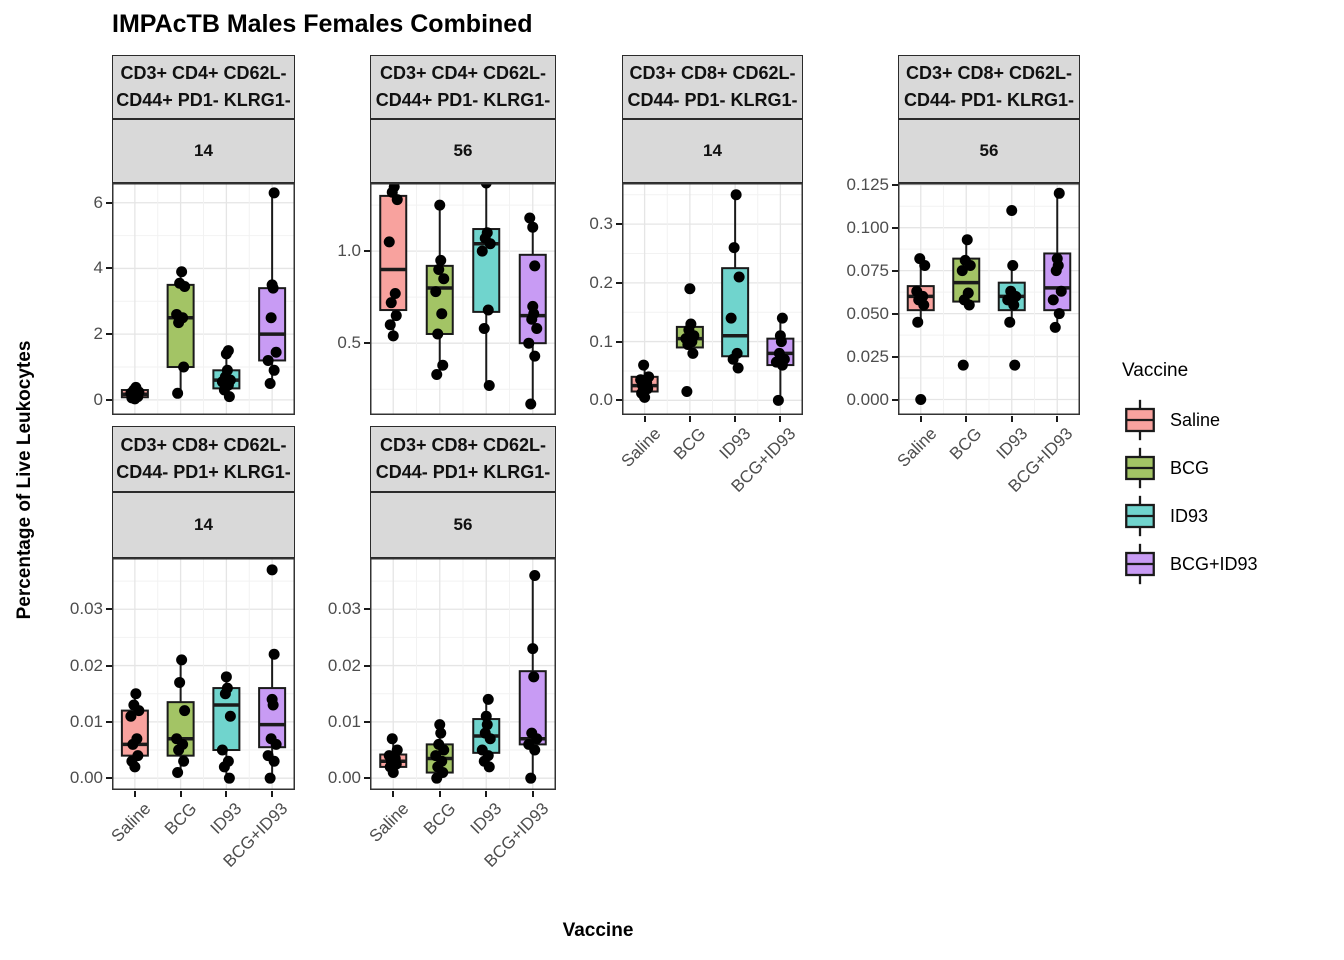 This screenshot has height=960, width=1344. I want to click on y-tick-label: 0.02, so click(86, 665).